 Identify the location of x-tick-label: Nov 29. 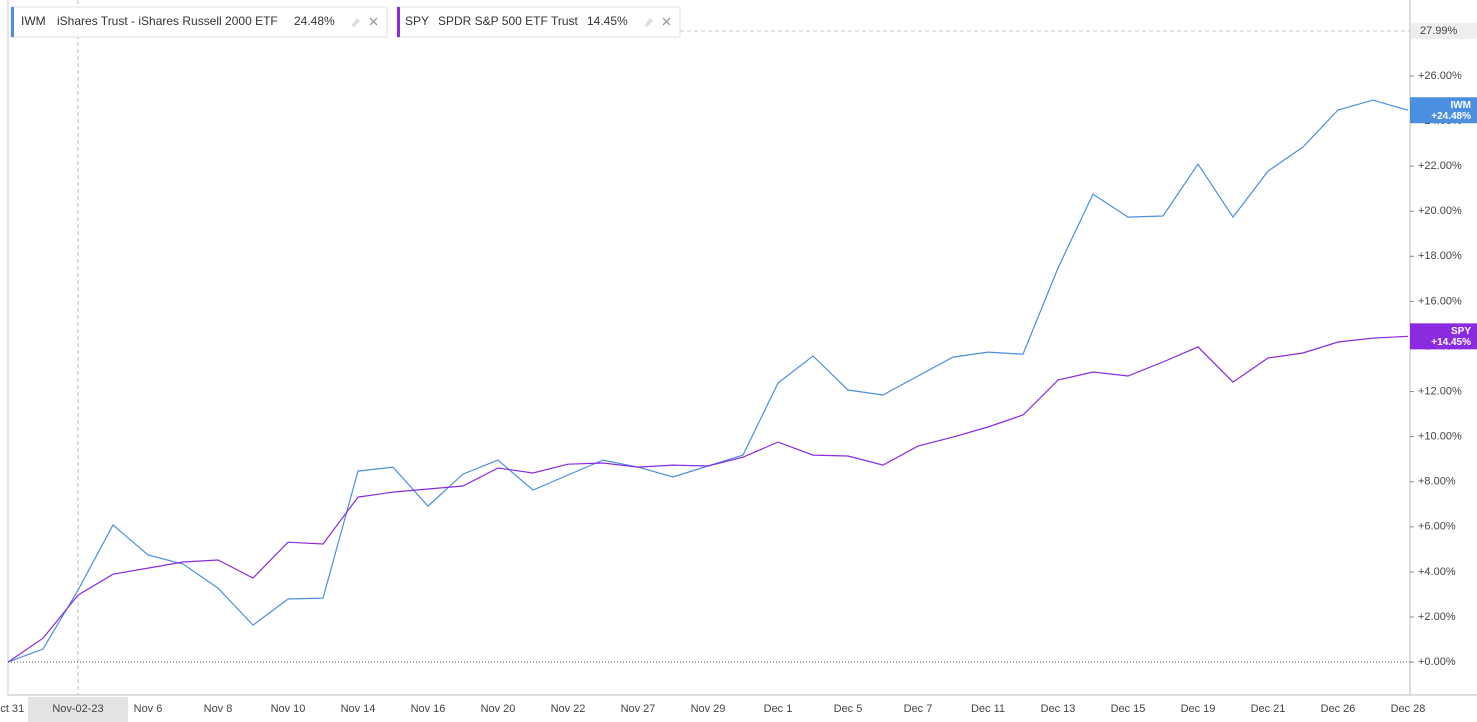
(708, 709).